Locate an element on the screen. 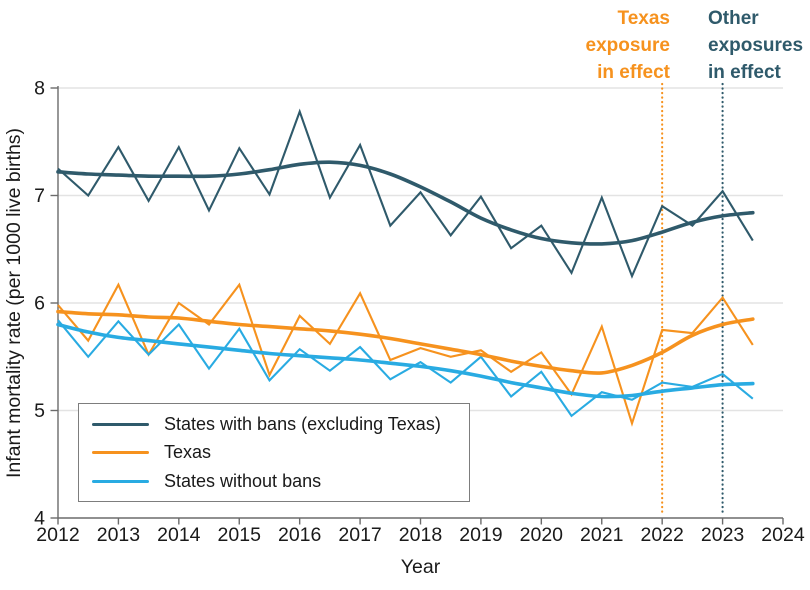 The width and height of the screenshot is (810, 590). x-tick-label: 2016 is located at coordinates (299, 535).